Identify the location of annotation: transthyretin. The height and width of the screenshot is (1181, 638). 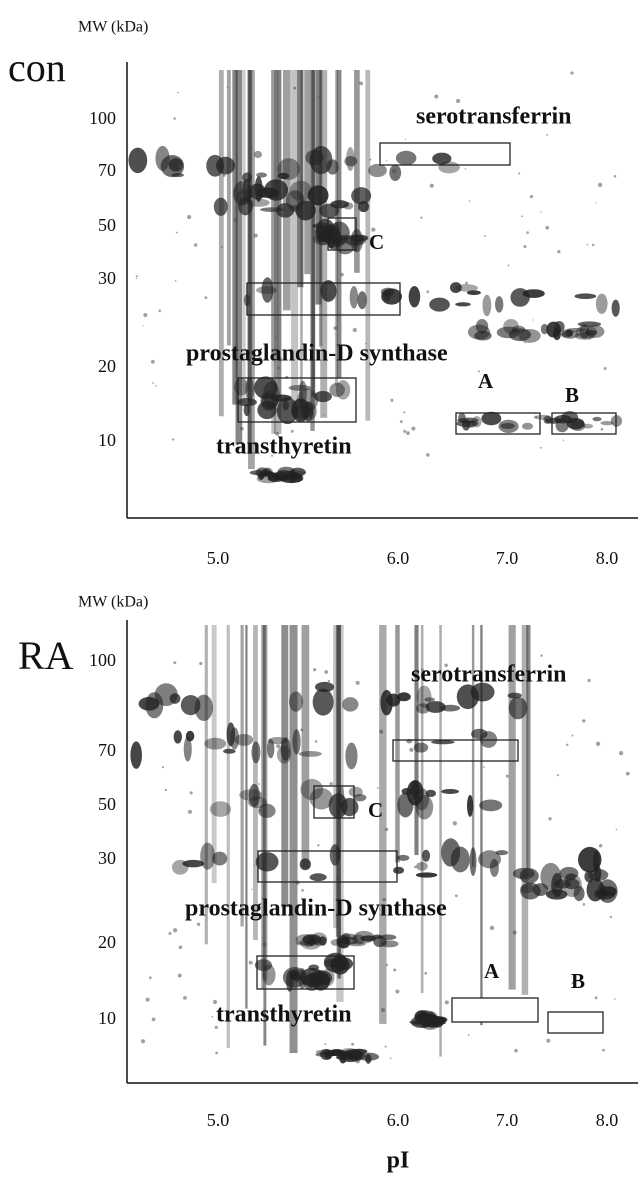
(284, 1015).